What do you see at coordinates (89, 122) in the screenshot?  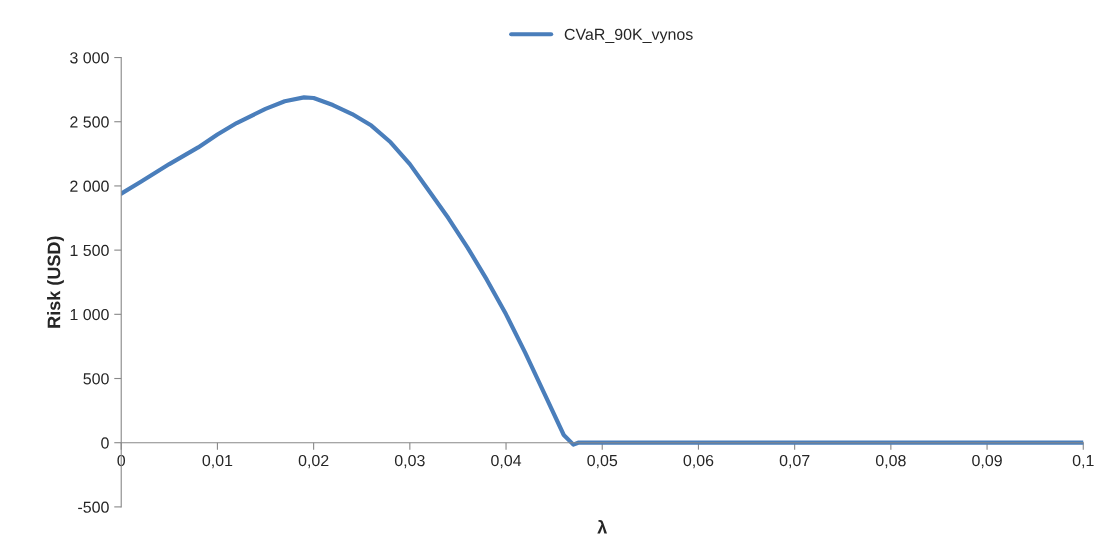 I see `y-tick-label: 2 500` at bounding box center [89, 122].